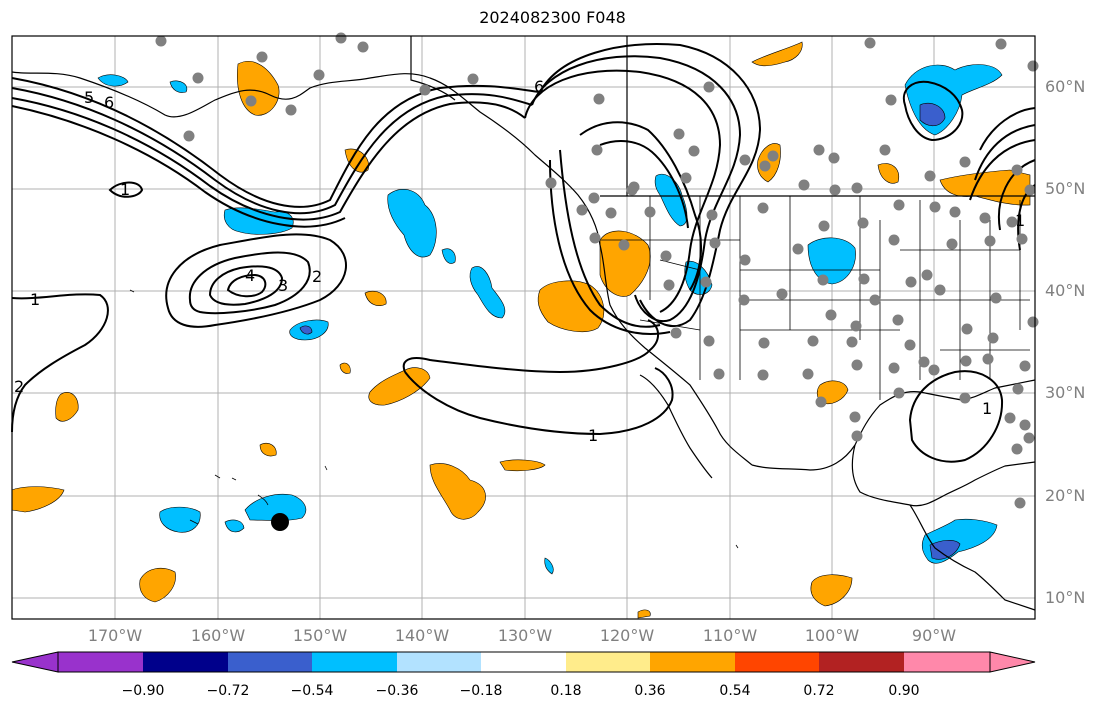  Describe the element at coordinates (832, 635) in the screenshot. I see `lon-label: 100°W` at that location.